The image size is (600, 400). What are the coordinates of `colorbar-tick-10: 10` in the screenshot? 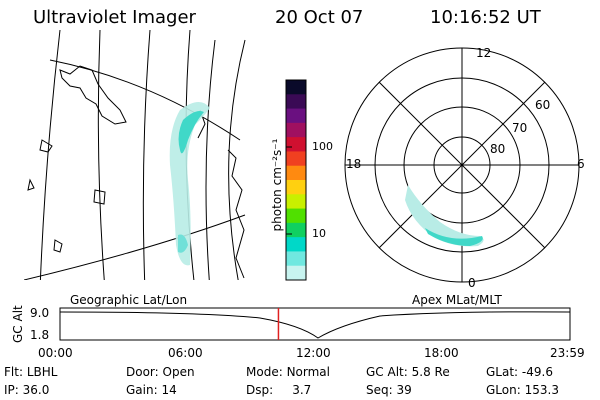 It's located at (319, 233).